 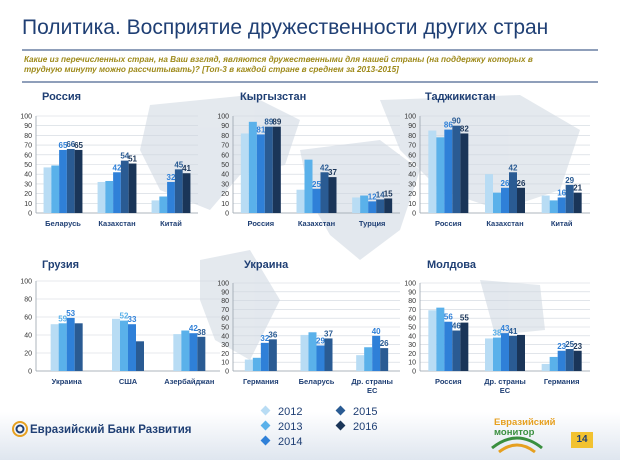 I want to click on data-label: 37, so click(x=328, y=333).